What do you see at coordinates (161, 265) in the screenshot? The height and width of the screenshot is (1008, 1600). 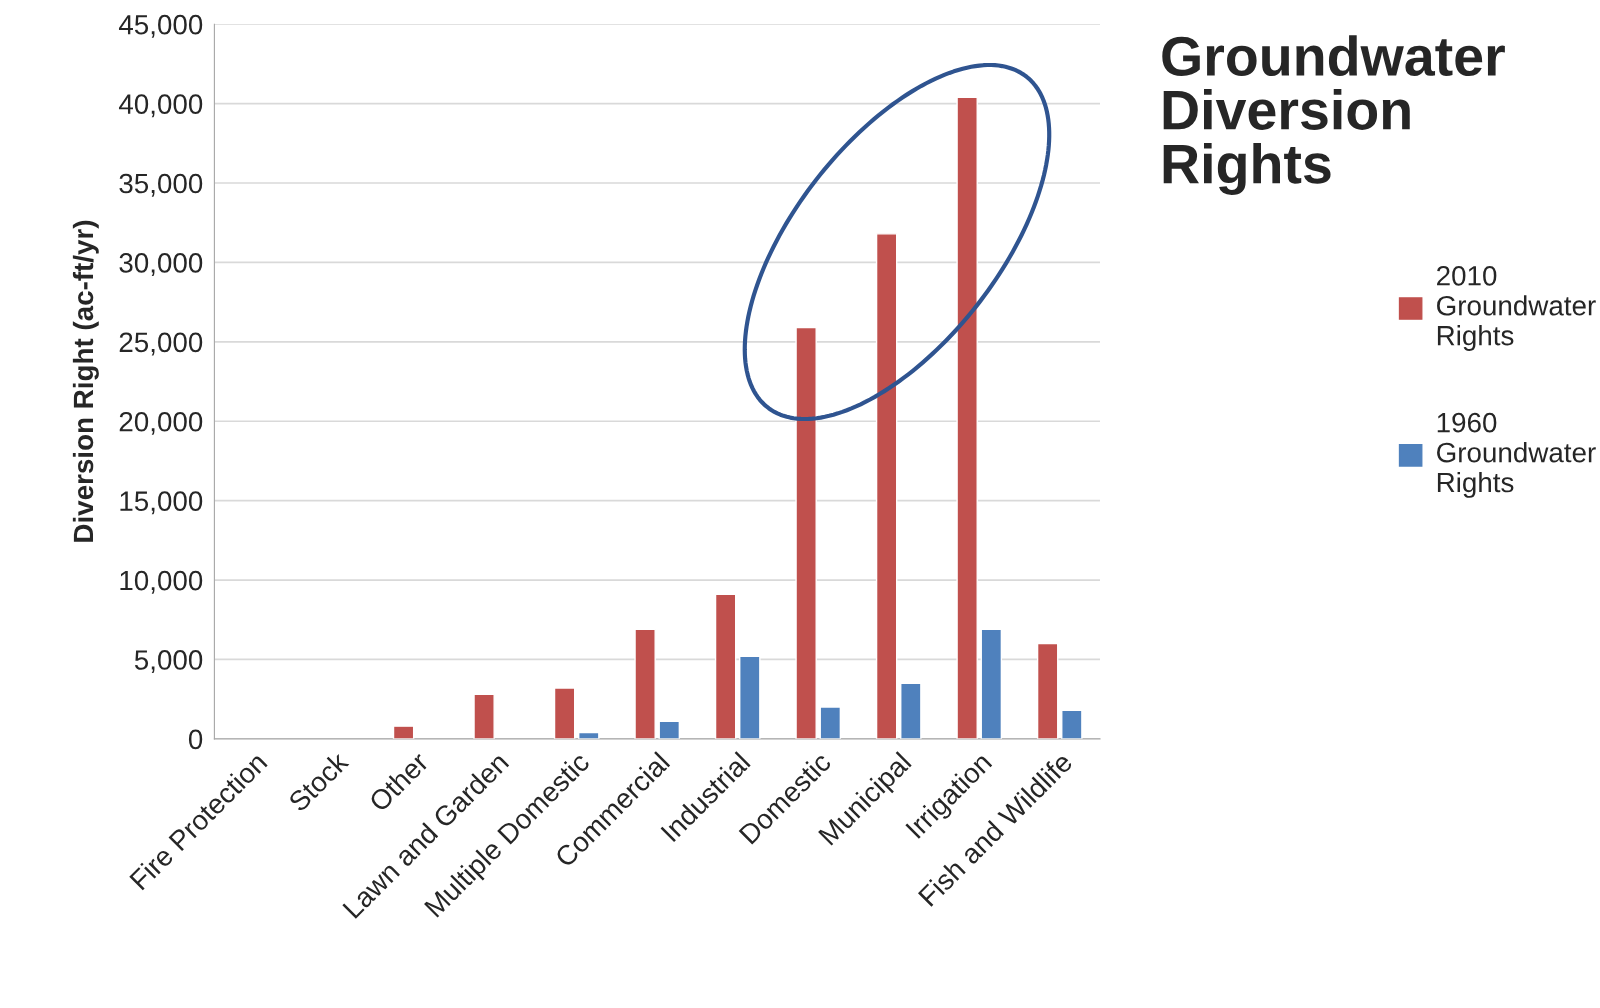 I see `y-tick-label: 30,000` at bounding box center [161, 265].